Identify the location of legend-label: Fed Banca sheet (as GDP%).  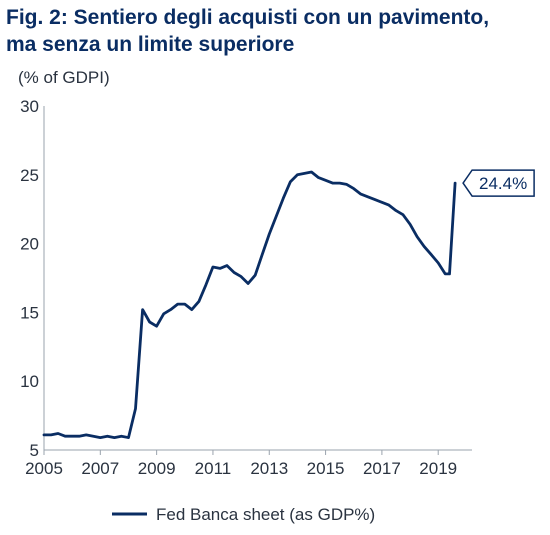
(265, 514).